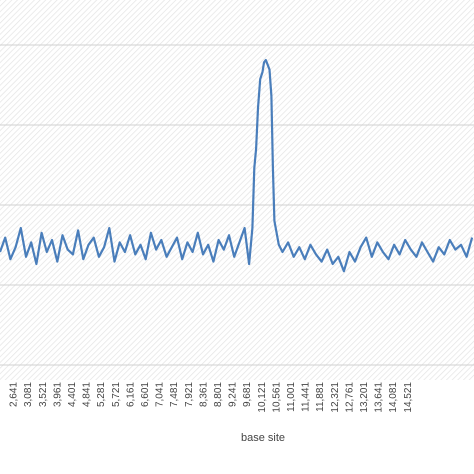 The height and width of the screenshot is (474, 474). I want to click on x-tick-label: 7,481, so click(174, 394).